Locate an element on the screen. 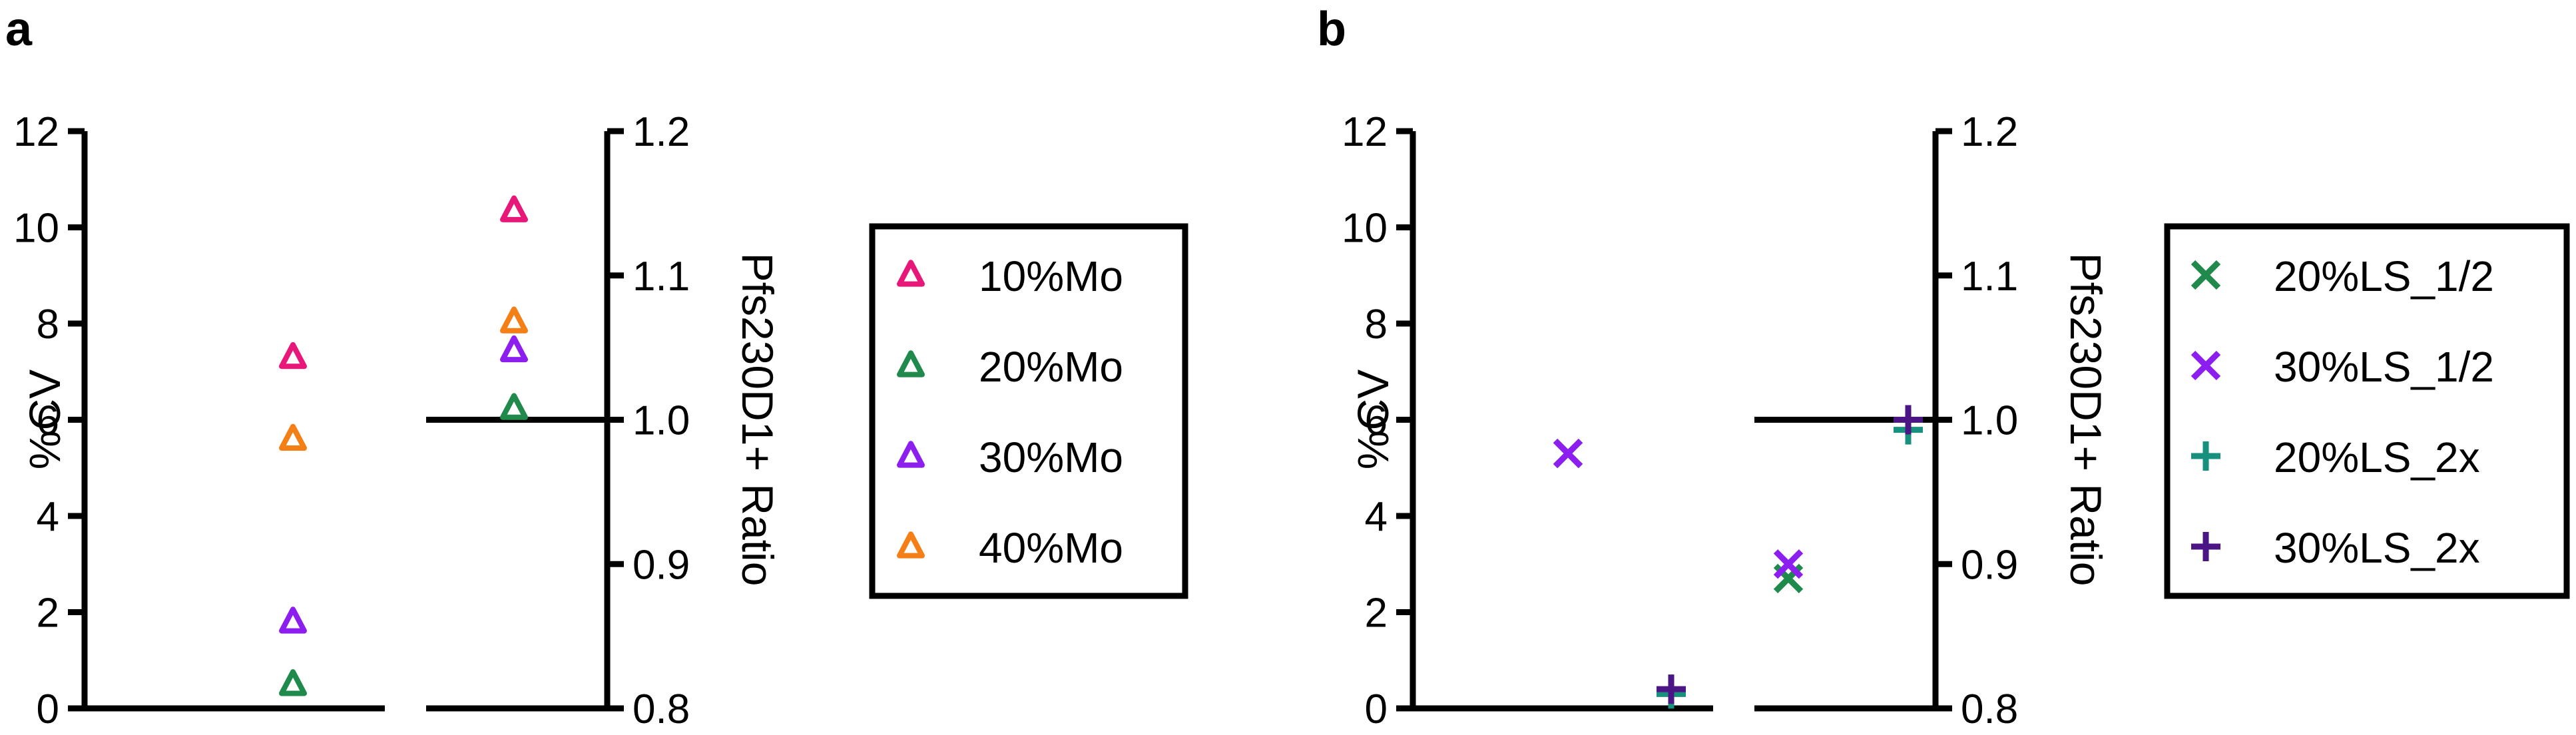  legend-marker-20%LS_1/2 is located at coordinates (2205, 275).